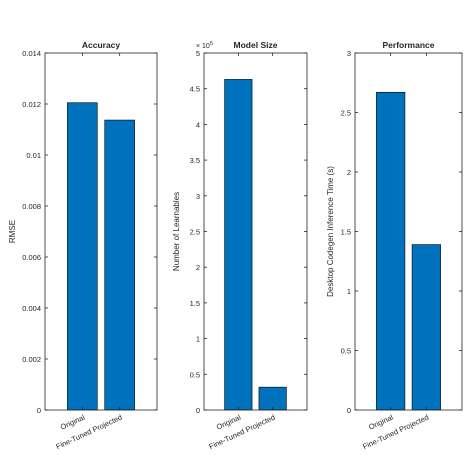  Describe the element at coordinates (31, 308) in the screenshot. I see `y-tick-label-1-3: 0.004` at that location.